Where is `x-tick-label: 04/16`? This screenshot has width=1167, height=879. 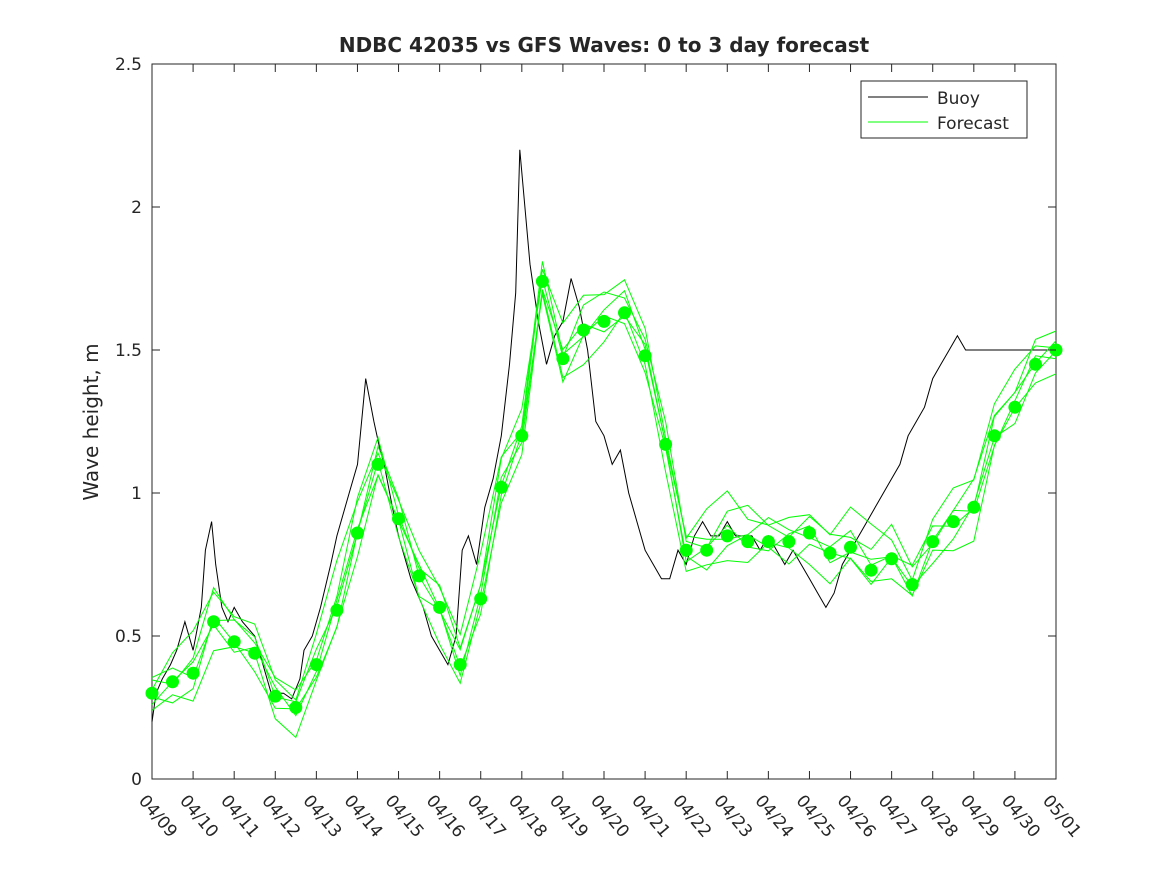 x-tick-label: 04/16 is located at coordinates (445, 816).